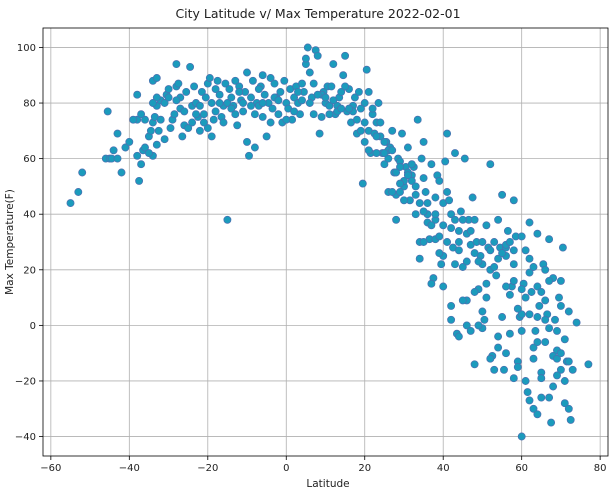 The width and height of the screenshot is (614, 500). What do you see at coordinates (29, 243) in the screenshot?
I see `y-axis-ticks: −40 −20 0 20 40 60 80 100` at bounding box center [29, 243].